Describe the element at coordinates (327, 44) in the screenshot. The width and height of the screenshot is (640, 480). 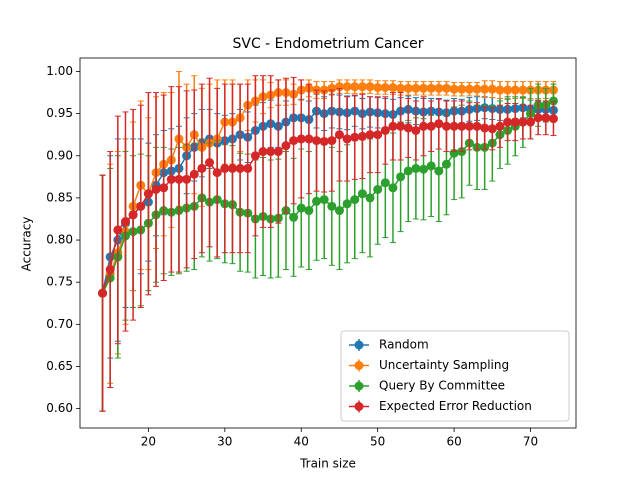
I see `chart-title: SVC - Endometrium Cancer` at that location.